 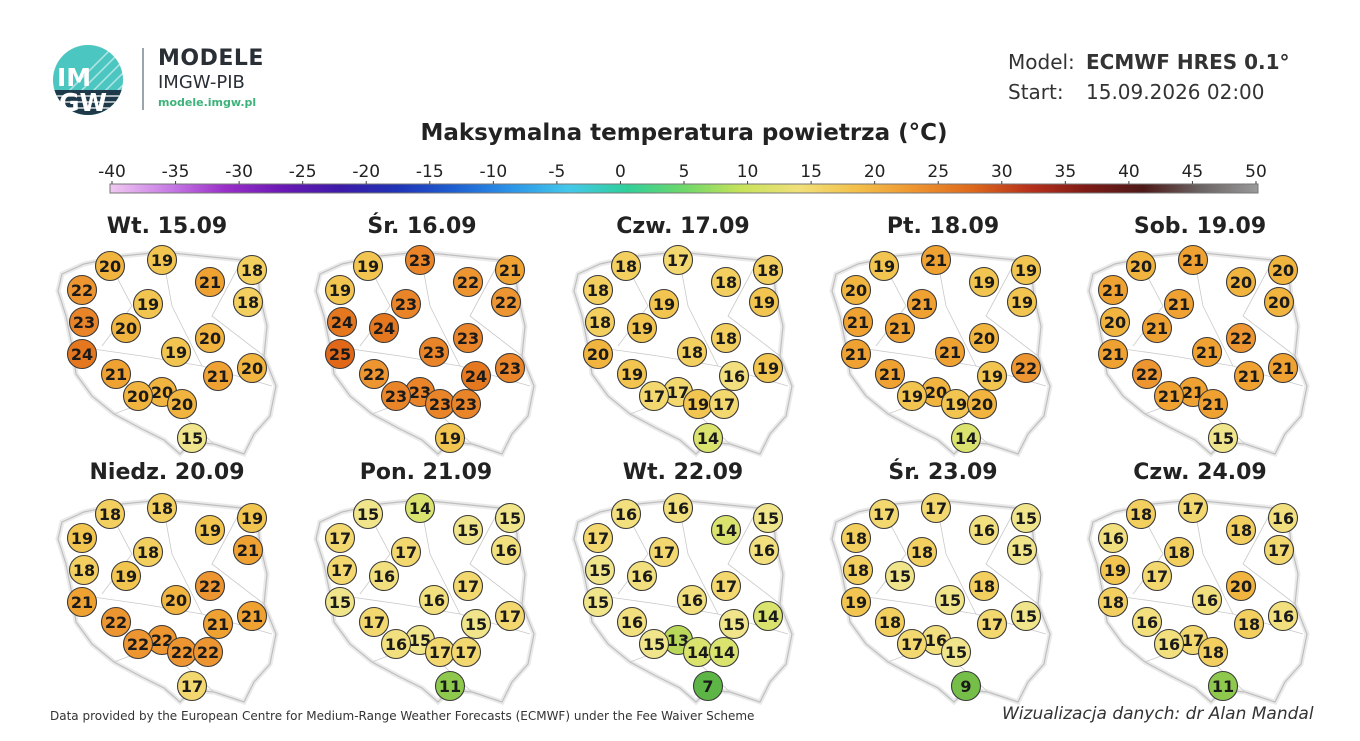 What do you see at coordinates (366, 172) in the screenshot?
I see `scale-tick-label: -20` at bounding box center [366, 172].